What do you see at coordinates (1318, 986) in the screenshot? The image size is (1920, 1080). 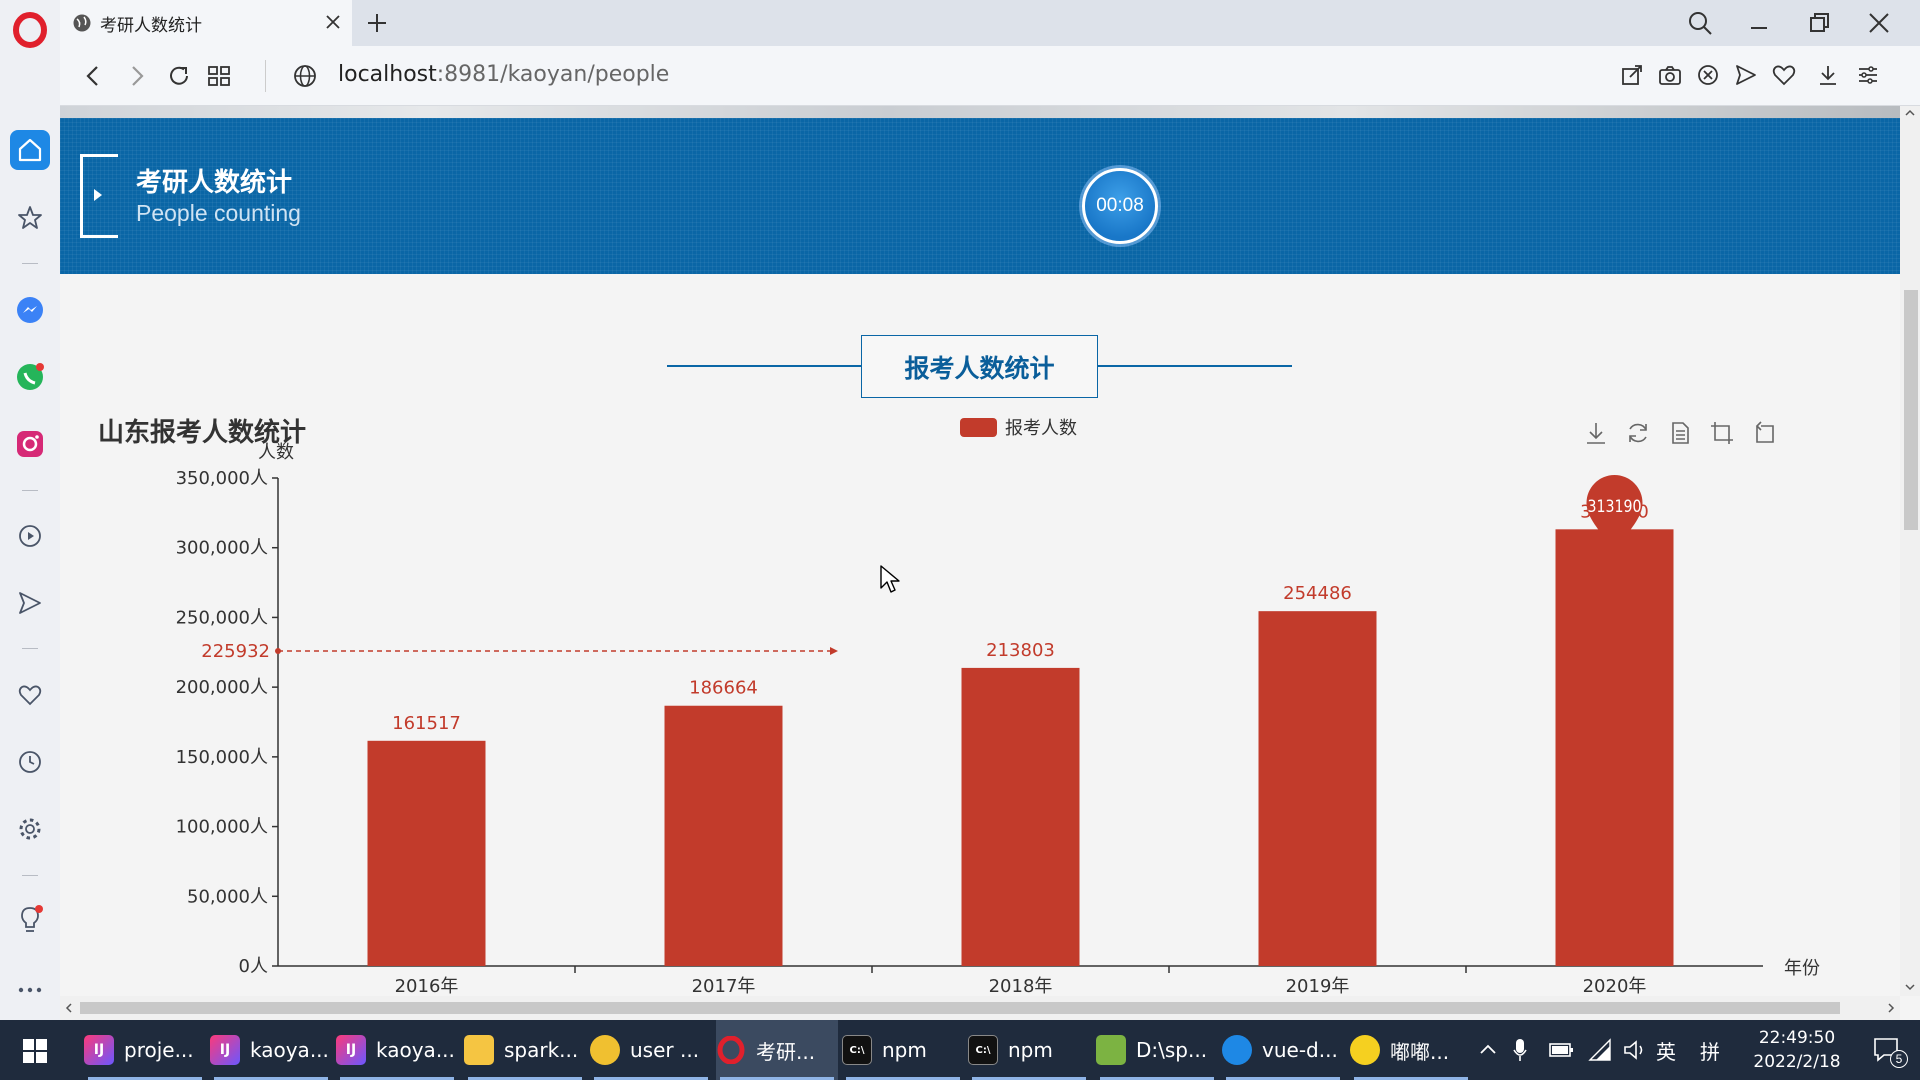 I see `x-tick-label: 2019年` at bounding box center [1318, 986].